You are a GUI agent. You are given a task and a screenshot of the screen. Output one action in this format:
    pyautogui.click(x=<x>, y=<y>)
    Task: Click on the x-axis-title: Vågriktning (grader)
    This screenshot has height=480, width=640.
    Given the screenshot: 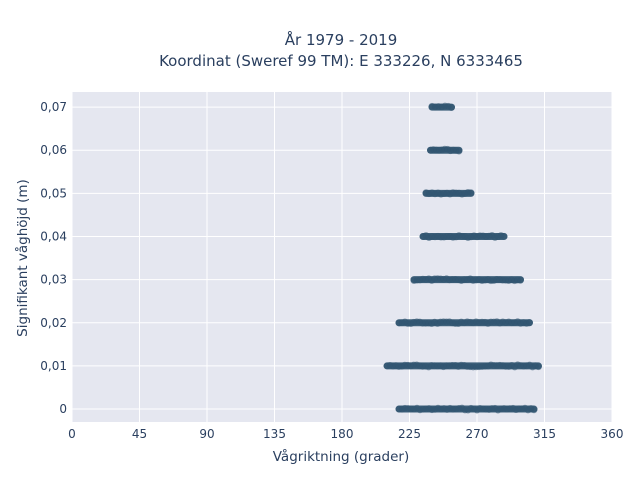 What is the action you would take?
    pyautogui.click(x=341, y=456)
    